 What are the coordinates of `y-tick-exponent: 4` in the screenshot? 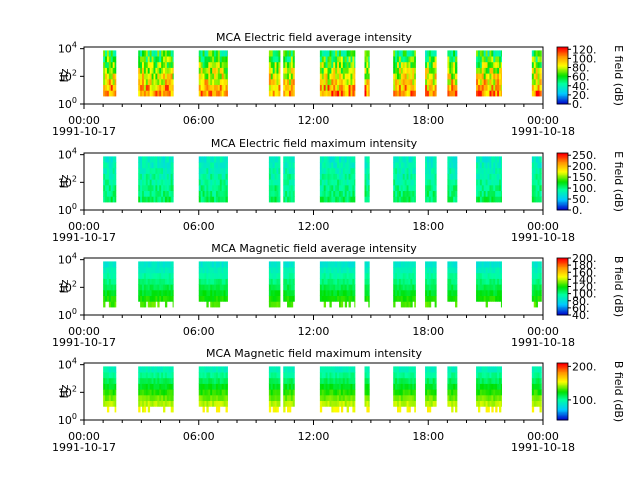 It's located at (74, 256).